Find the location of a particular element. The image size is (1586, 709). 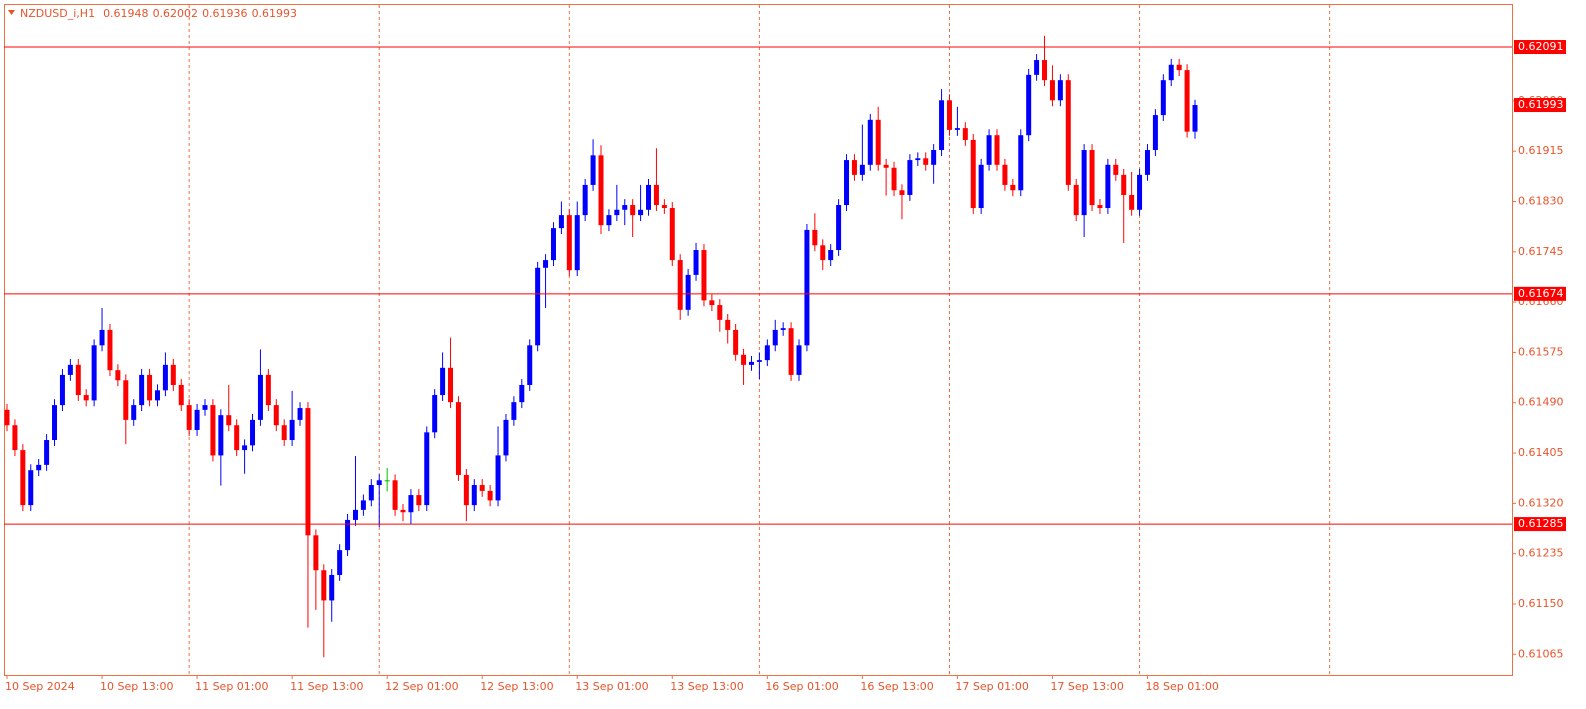

level-tag is located at coordinates (1540, 293).